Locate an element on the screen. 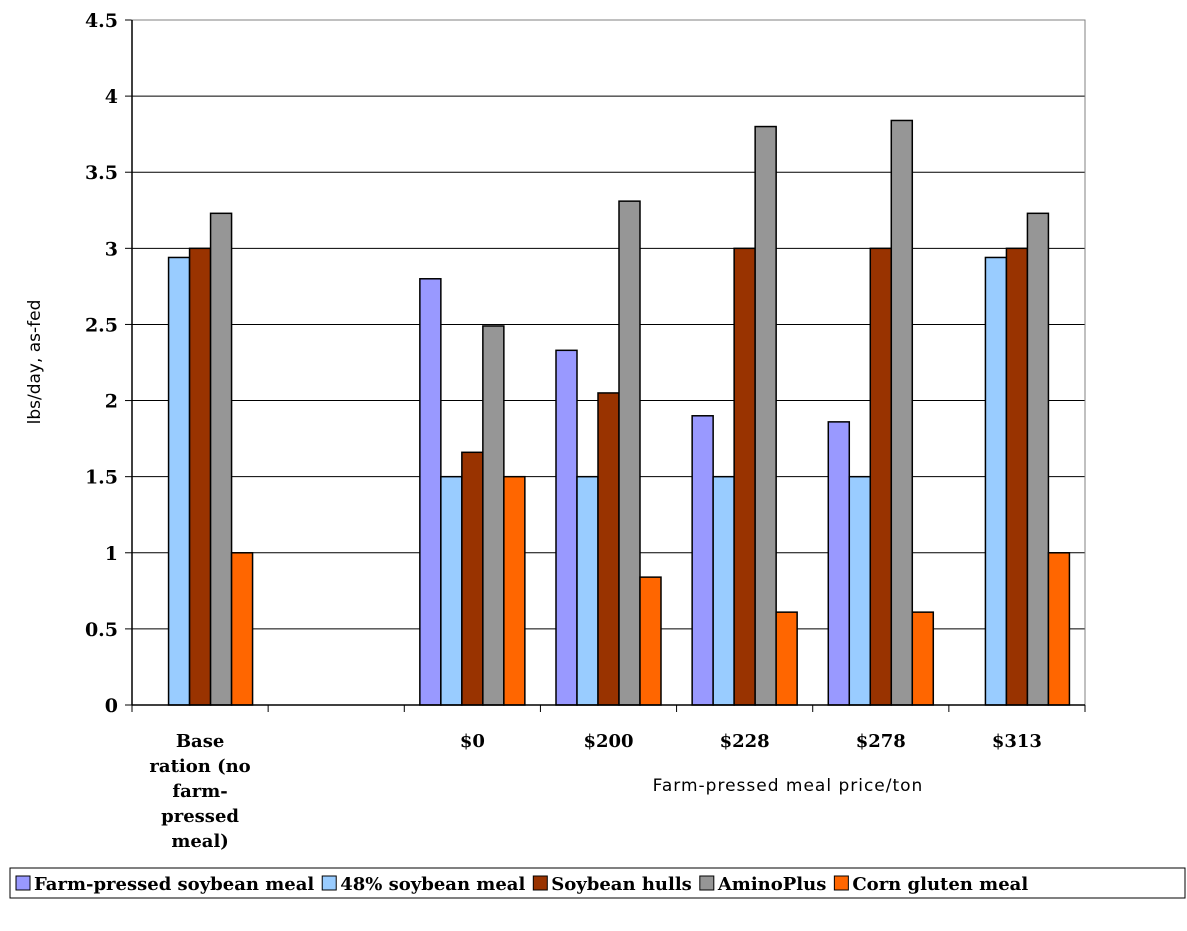 This screenshot has height=931, width=1187. y-tick-label: 3 is located at coordinates (111, 249).